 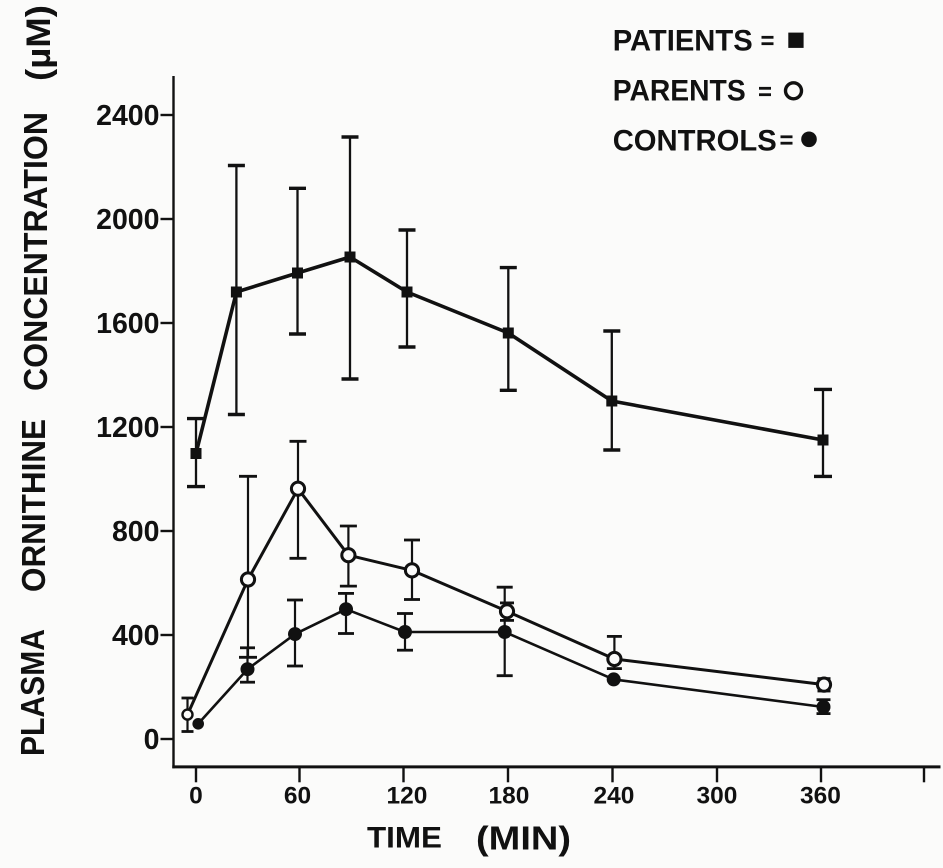 What do you see at coordinates (695, 141) in the screenshot?
I see `svg-text: CONTROLS` at bounding box center [695, 141].